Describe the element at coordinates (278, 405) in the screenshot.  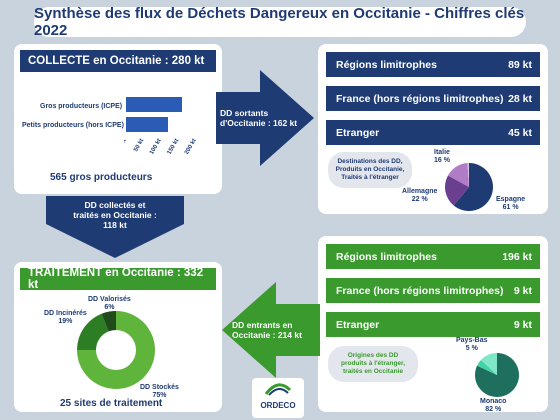
I see `logo-name: ORDECO` at that location.